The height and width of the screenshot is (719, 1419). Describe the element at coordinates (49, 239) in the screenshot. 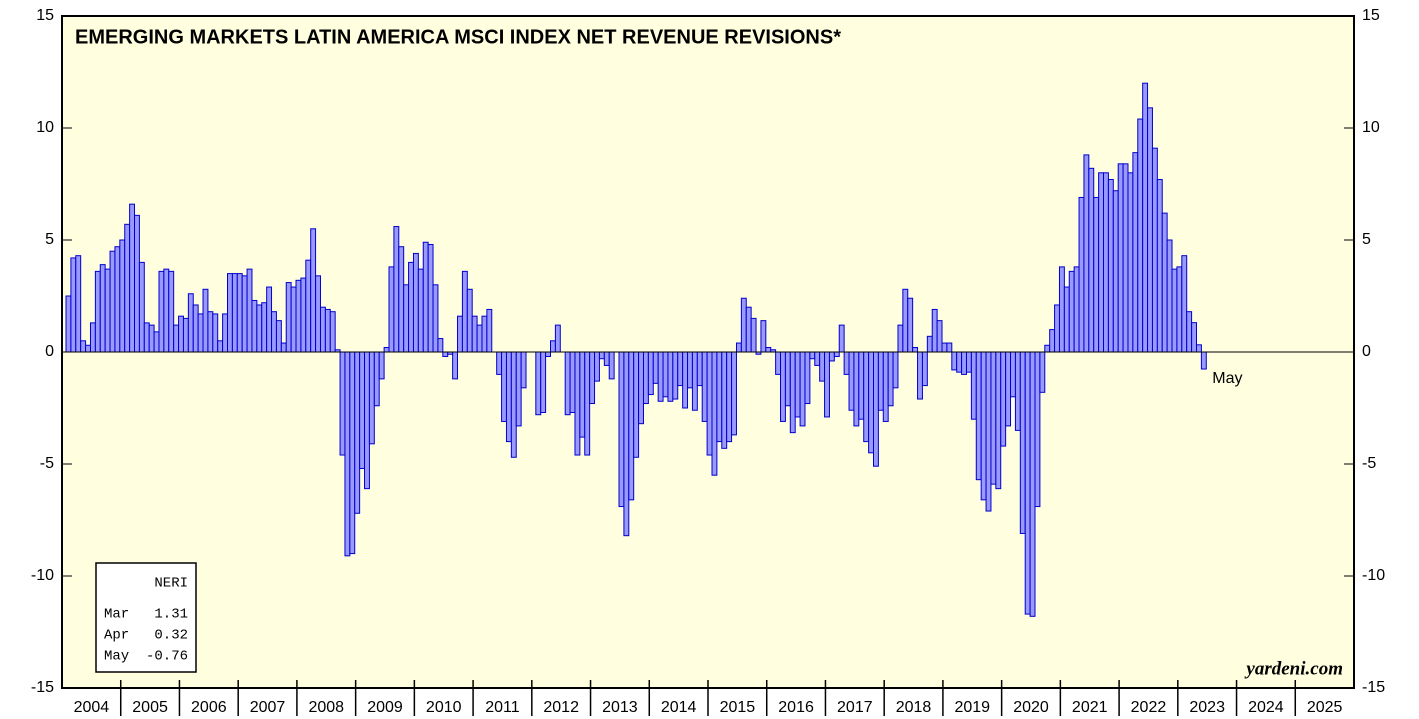

I see `y-tick-label: 5` at that location.